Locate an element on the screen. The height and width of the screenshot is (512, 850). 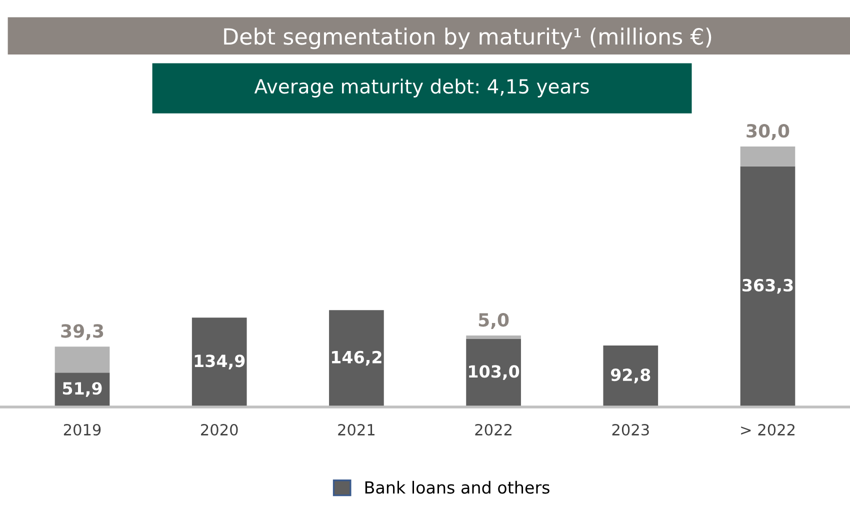
data-label: 39,3 is located at coordinates (82, 332).